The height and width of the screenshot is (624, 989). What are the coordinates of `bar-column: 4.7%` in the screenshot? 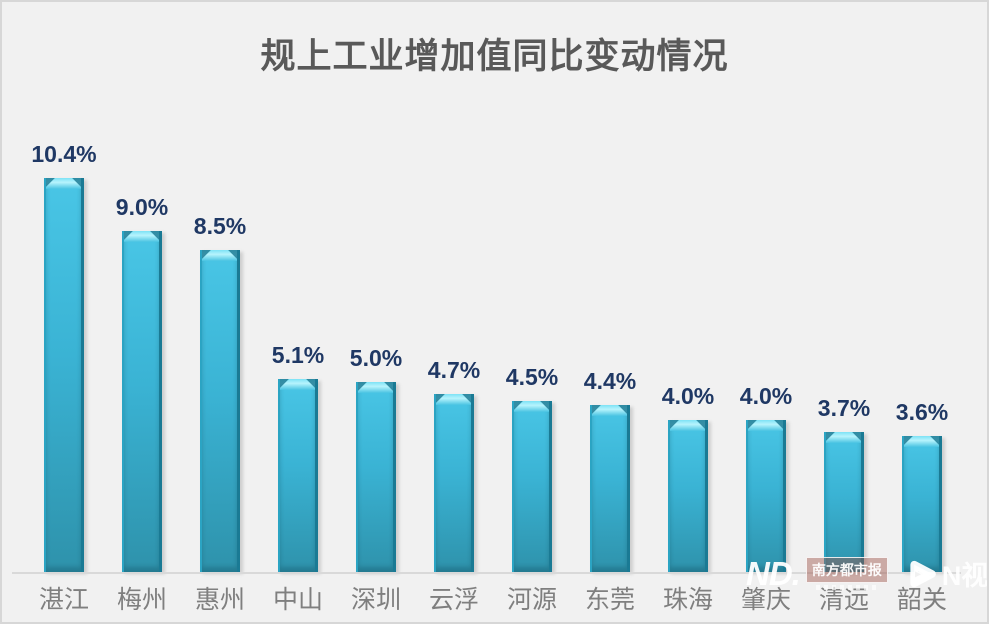 It's located at (454, 337).